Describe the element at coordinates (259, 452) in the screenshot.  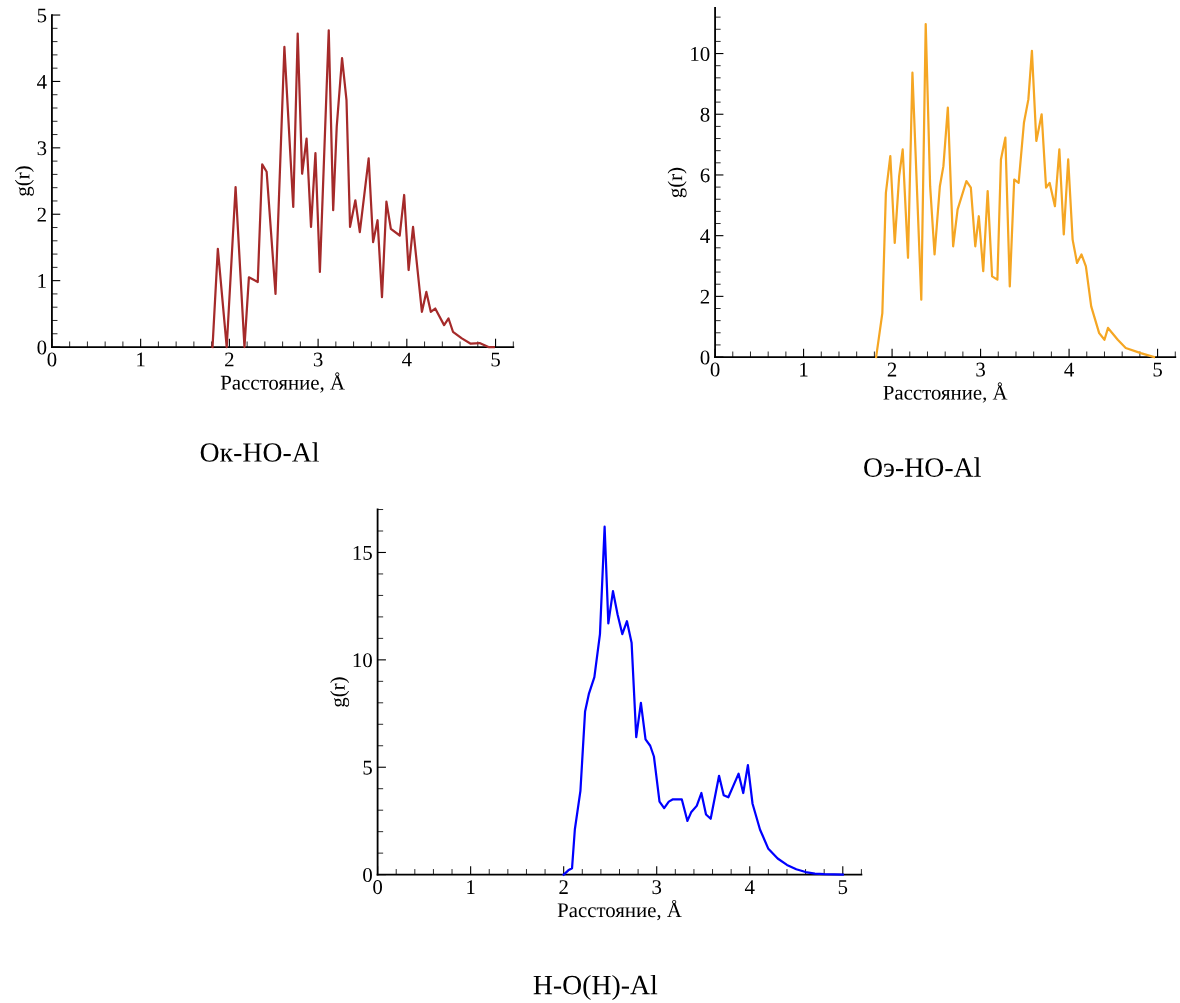
I see `text: Ок-HO-Al` at that location.